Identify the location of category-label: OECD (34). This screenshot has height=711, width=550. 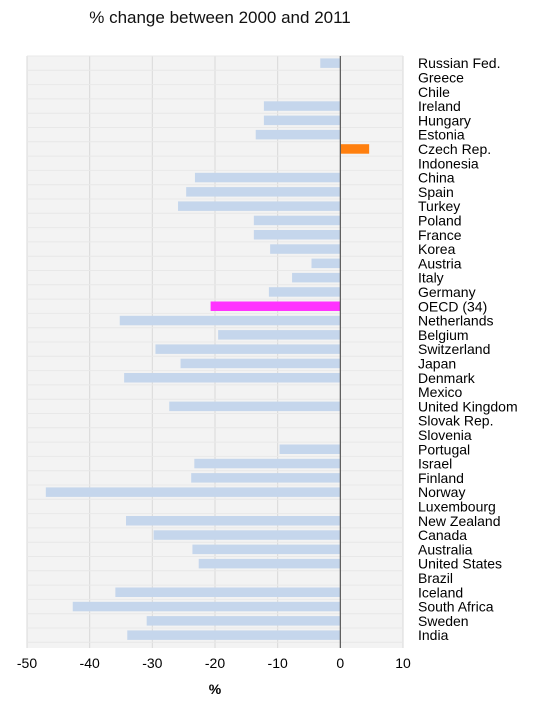
(452, 306).